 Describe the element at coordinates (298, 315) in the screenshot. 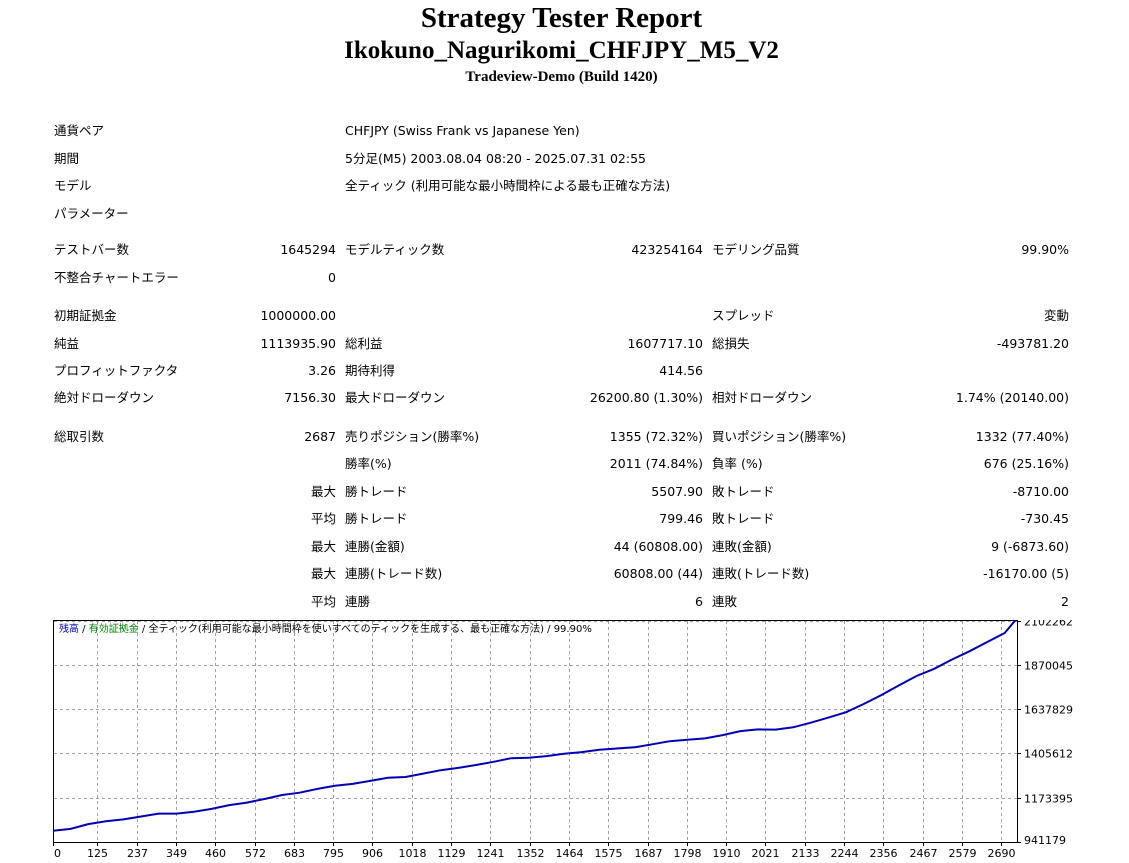

I see `deposit-value: 1000000.00` at that location.